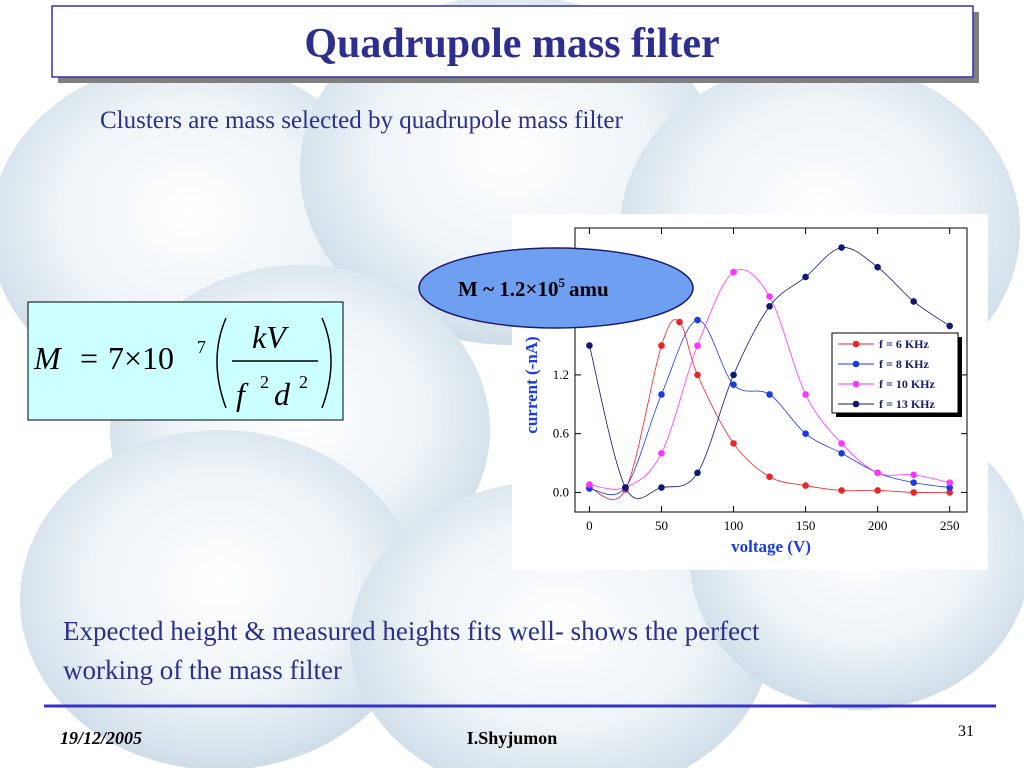  What do you see at coordinates (201, 347) in the screenshot?
I see `formula-exp: 7` at bounding box center [201, 347].